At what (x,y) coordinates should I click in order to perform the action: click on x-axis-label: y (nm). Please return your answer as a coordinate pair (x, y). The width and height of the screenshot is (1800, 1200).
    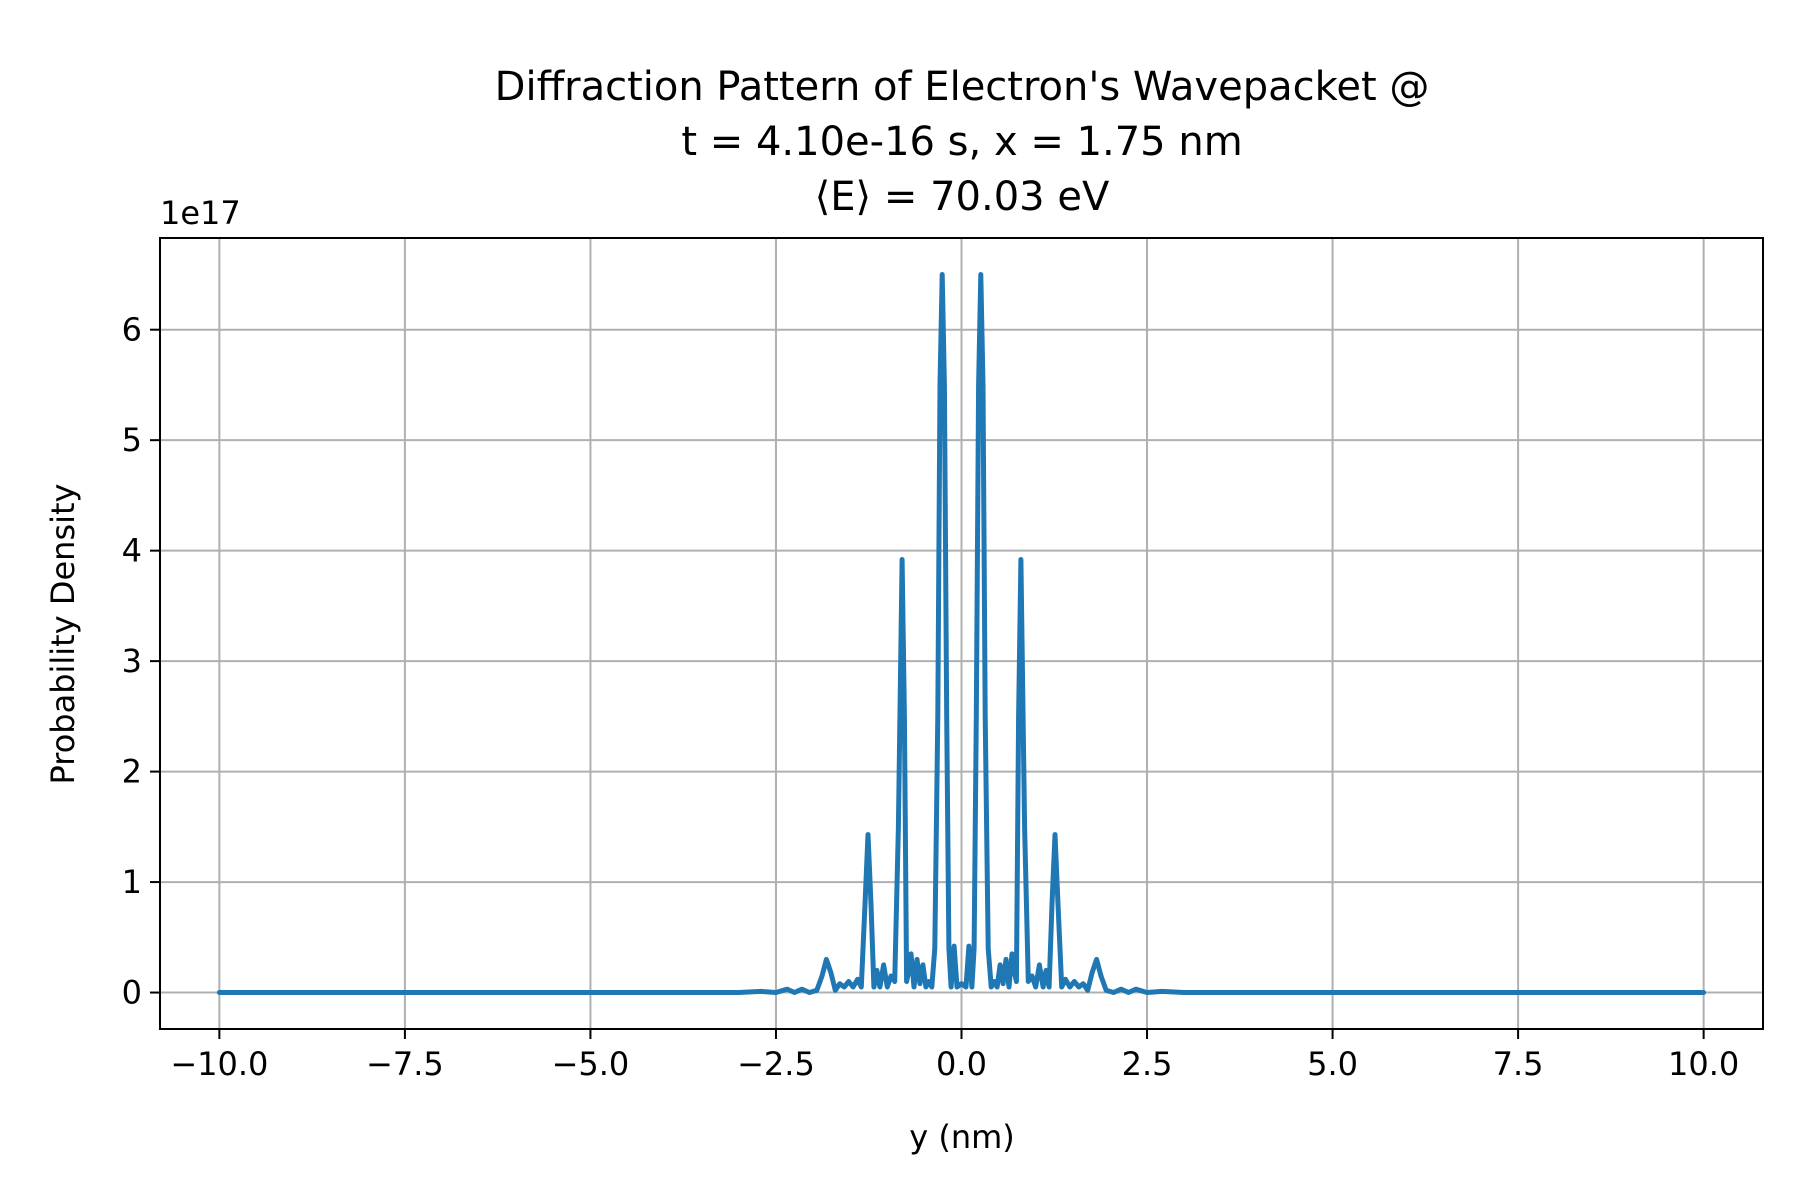
    Looking at the image, I should click on (962, 1137).